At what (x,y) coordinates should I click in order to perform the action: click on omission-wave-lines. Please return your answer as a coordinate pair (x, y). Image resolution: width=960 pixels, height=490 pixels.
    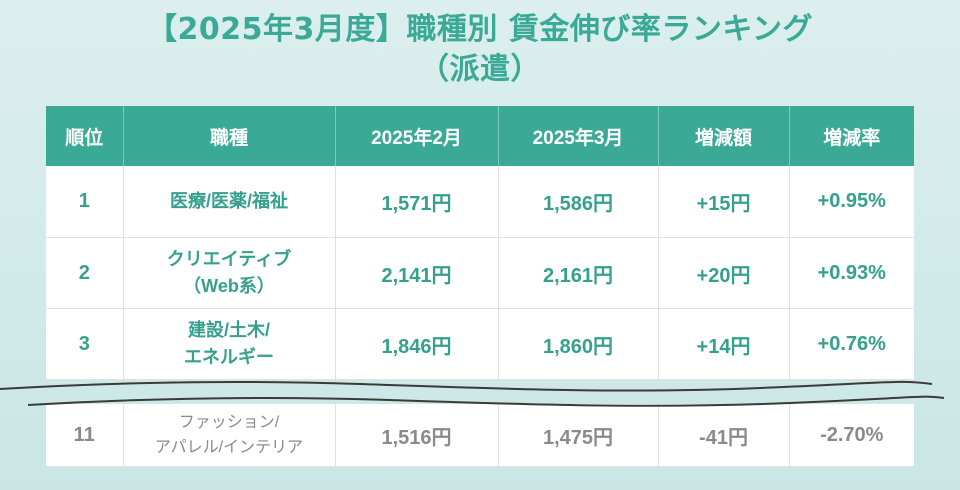
    Looking at the image, I should click on (472, 393).